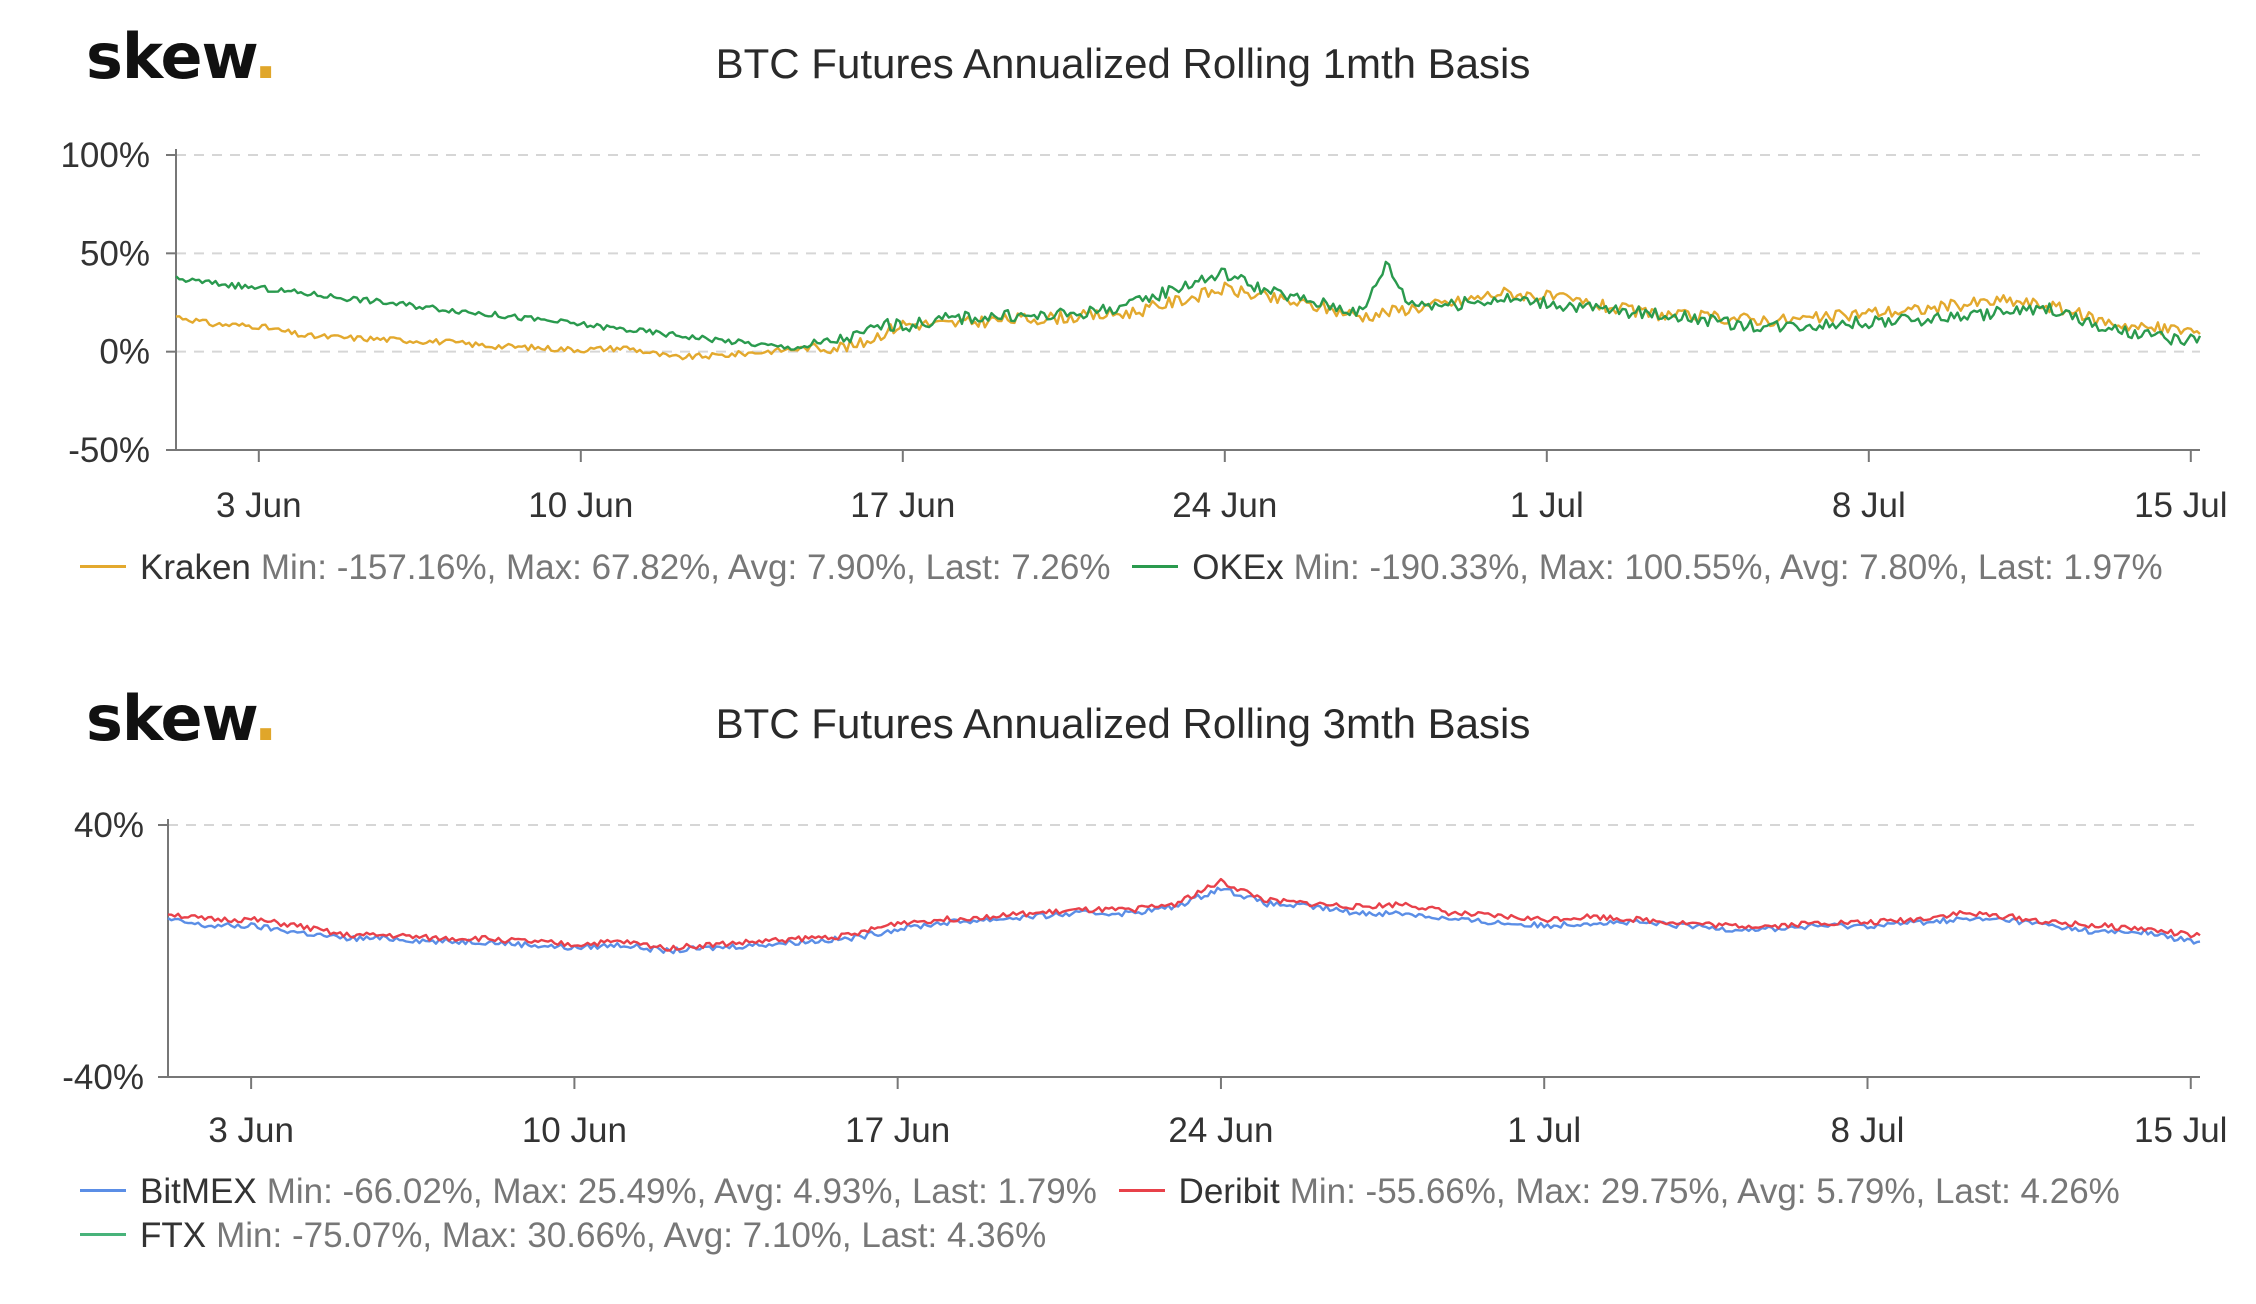  Describe the element at coordinates (109, 450) in the screenshot. I see `y-tick-label: -50%` at that location.